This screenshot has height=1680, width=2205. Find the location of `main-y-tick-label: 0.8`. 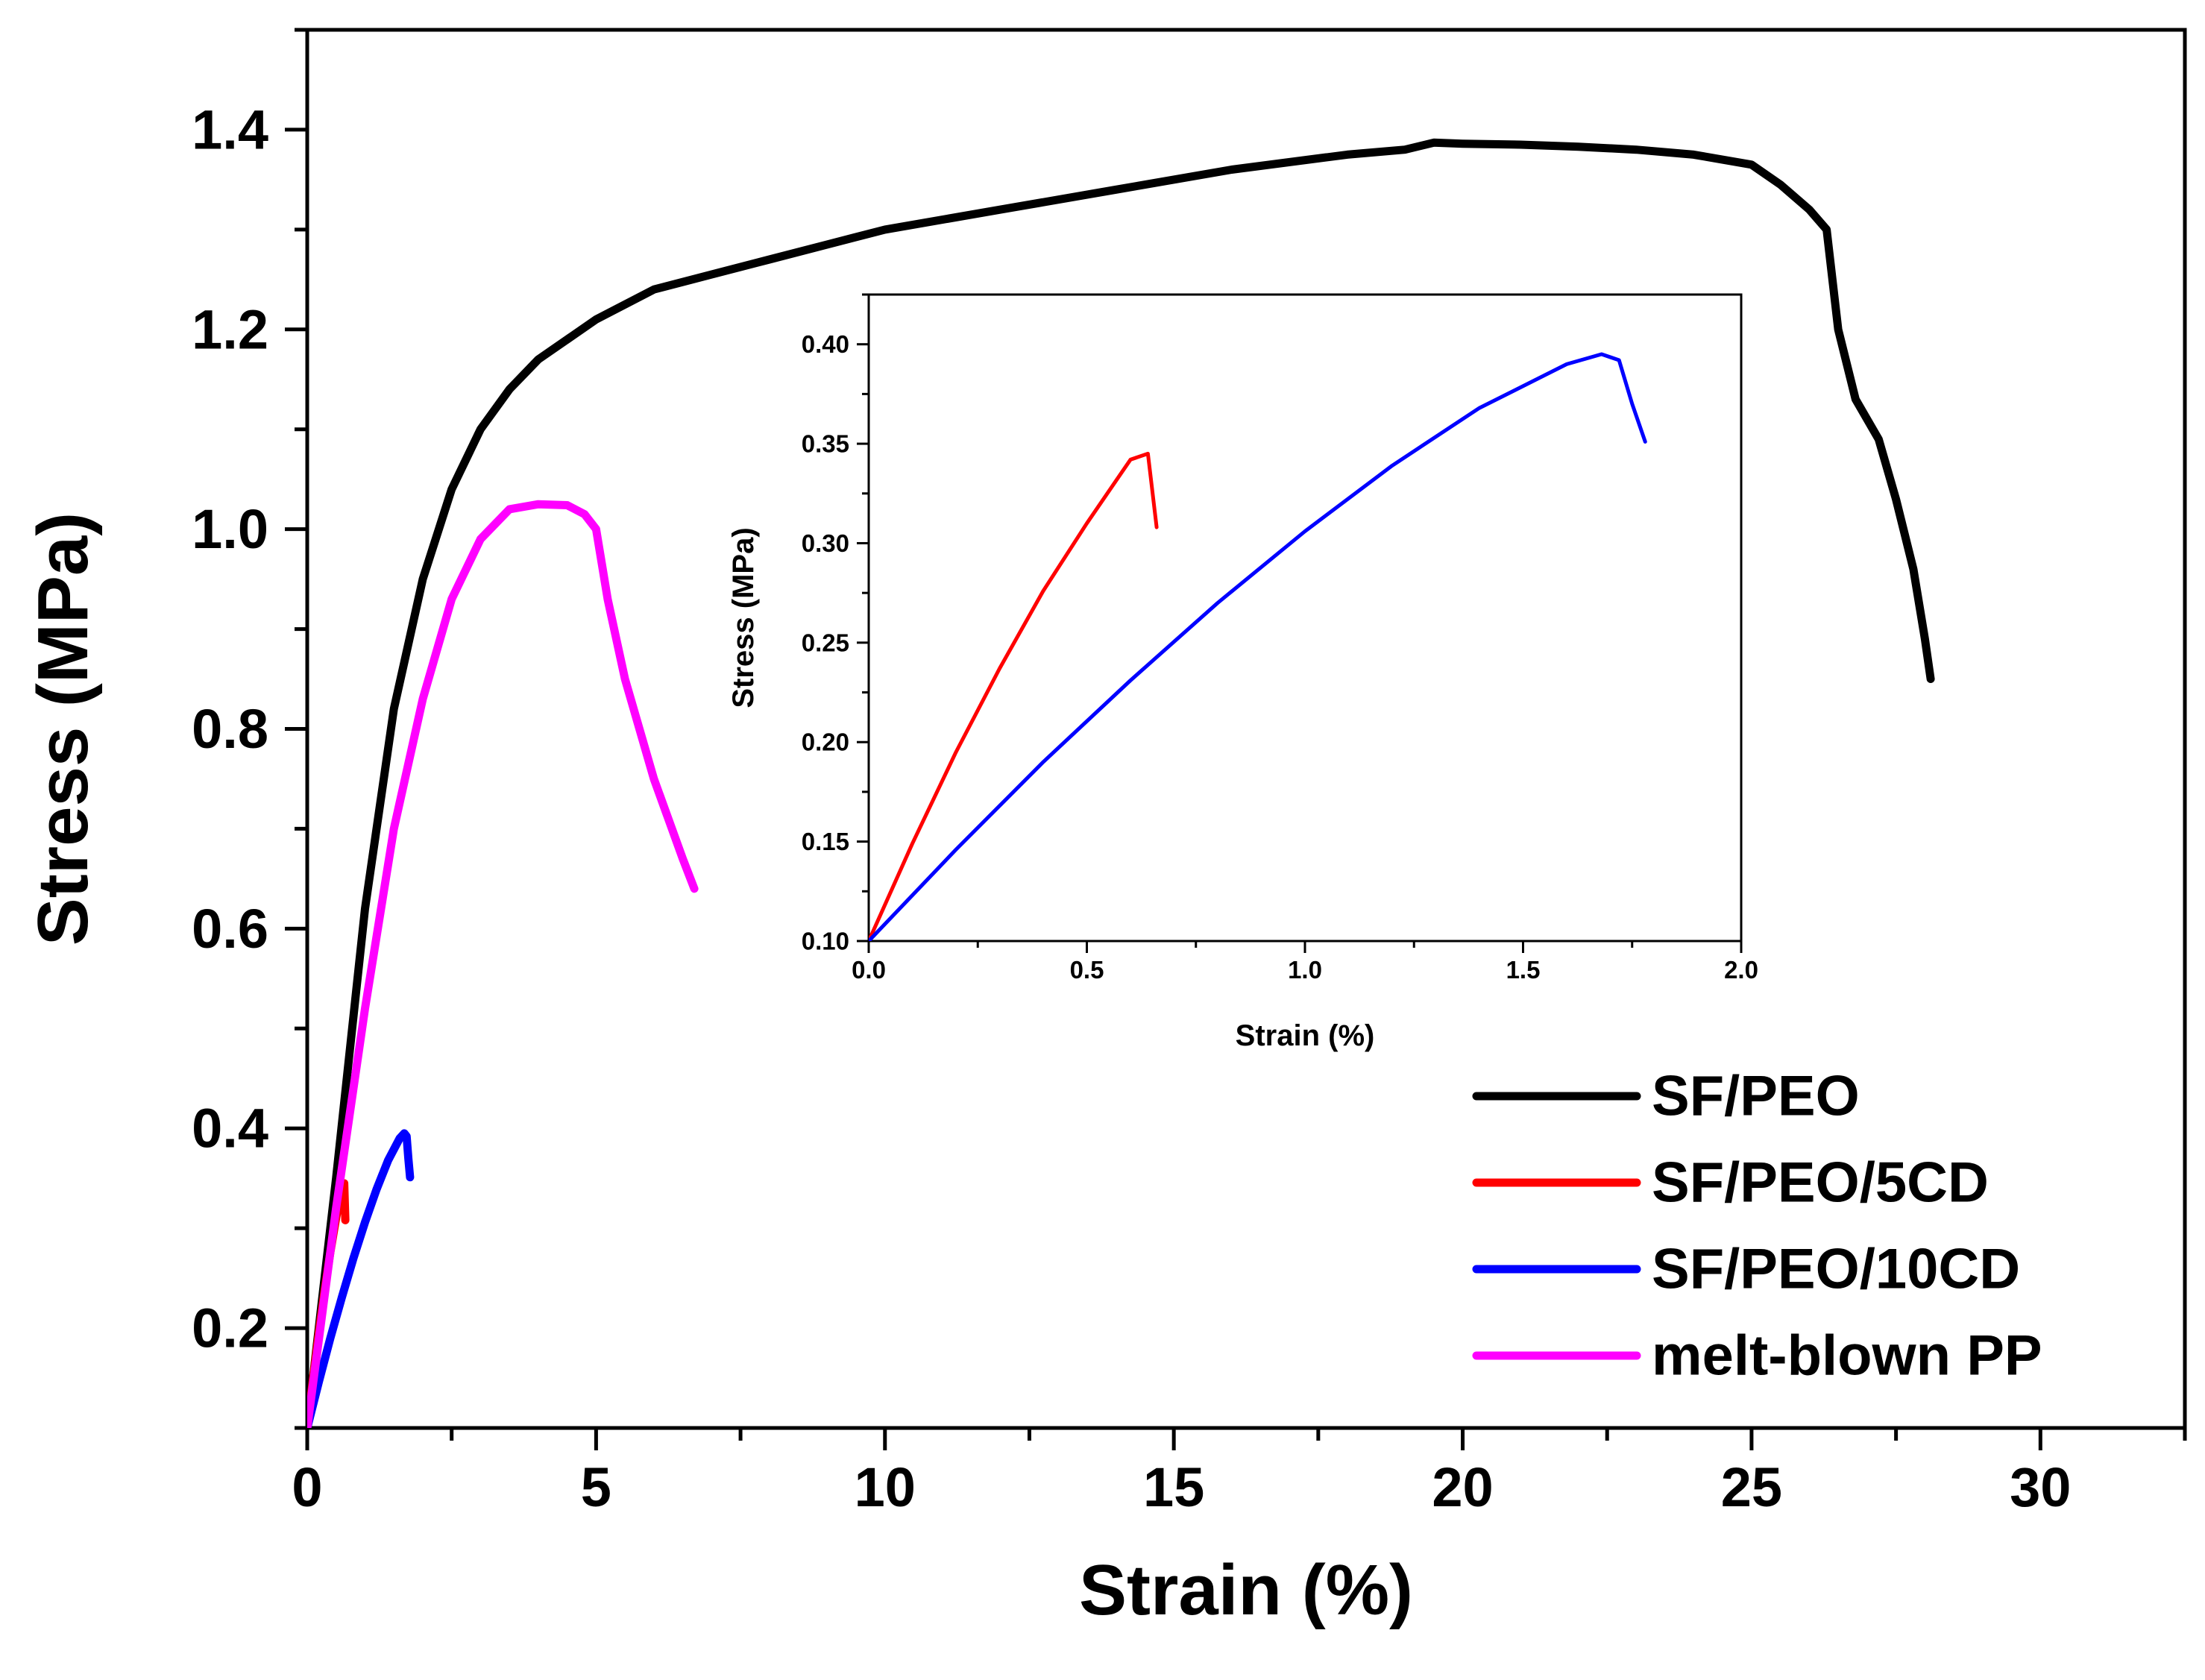

main-y-tick-label: 0.8 is located at coordinates (230, 729).